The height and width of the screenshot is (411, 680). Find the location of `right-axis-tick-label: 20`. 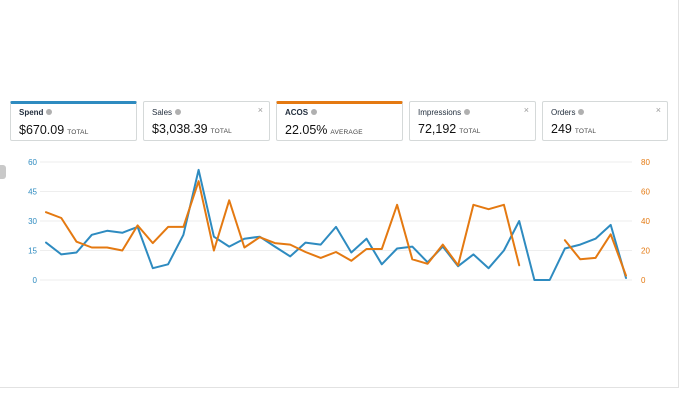

right-axis-tick-label: 20 is located at coordinates (645, 251).